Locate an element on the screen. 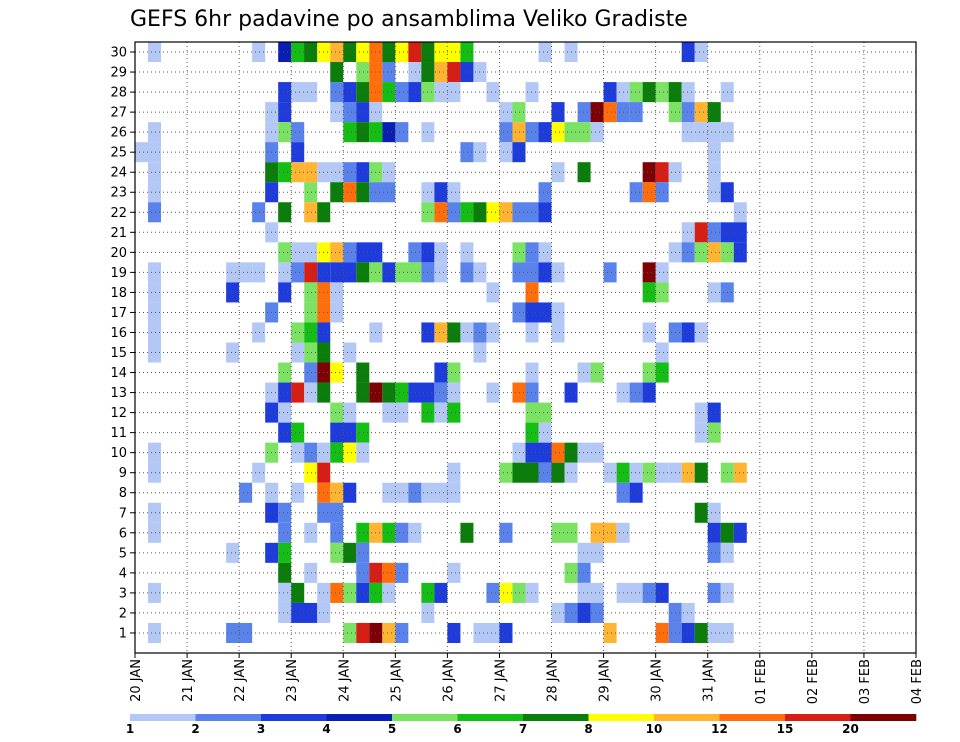 The height and width of the screenshot is (742, 960). y-tick-label: 27 is located at coordinates (118, 113).